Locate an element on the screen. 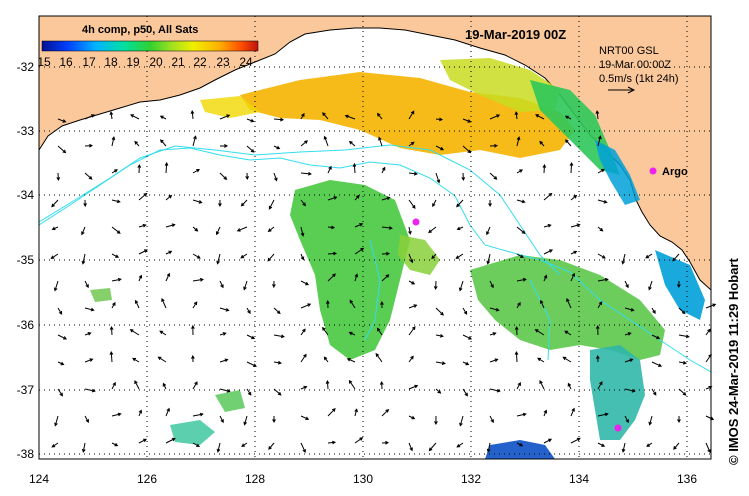 The width and height of the screenshot is (749, 496). y-tick-label: -34 is located at coordinates (26, 195).